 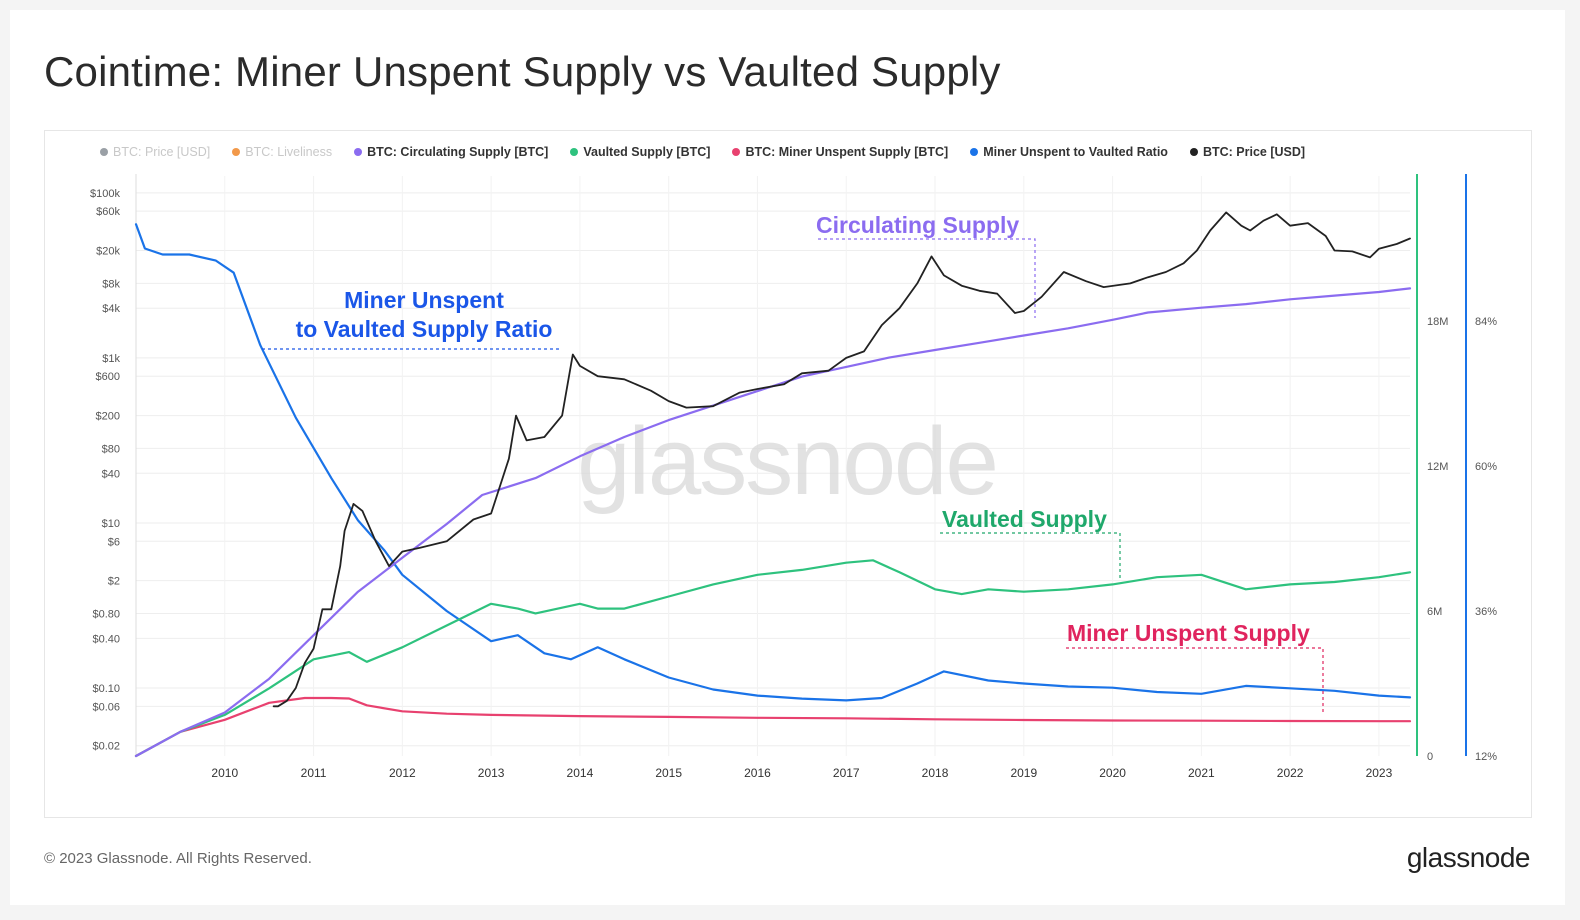 I want to click on supply-tick-label: 0, so click(x=1430, y=757).